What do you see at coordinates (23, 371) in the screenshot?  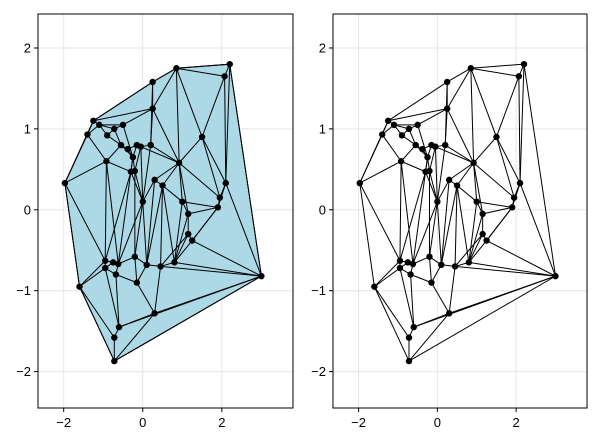 I see `y-tick-label: −2` at bounding box center [23, 371].